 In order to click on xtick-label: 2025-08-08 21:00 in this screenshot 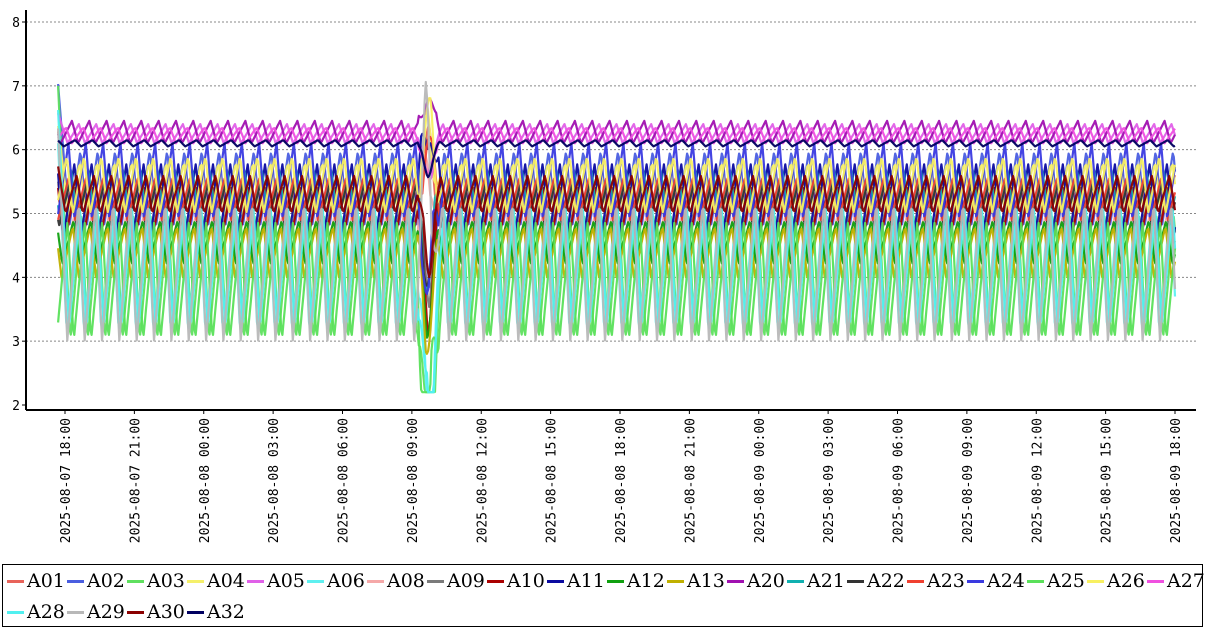, I will do `click(690, 480)`.